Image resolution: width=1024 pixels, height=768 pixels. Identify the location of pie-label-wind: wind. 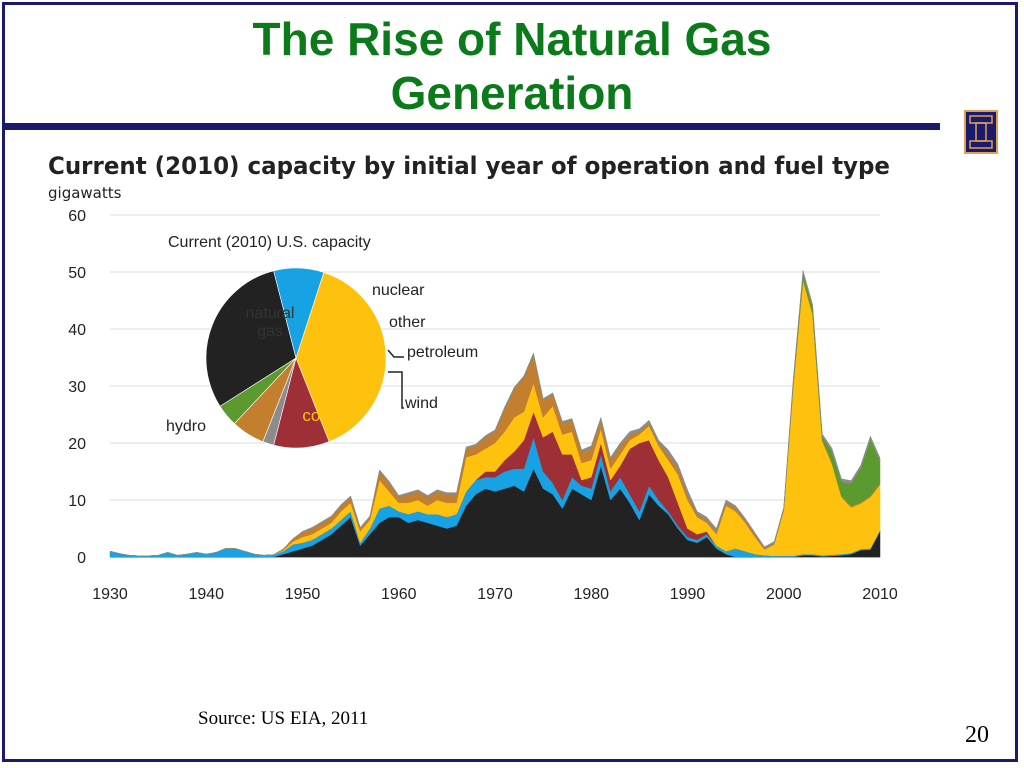
(421, 403).